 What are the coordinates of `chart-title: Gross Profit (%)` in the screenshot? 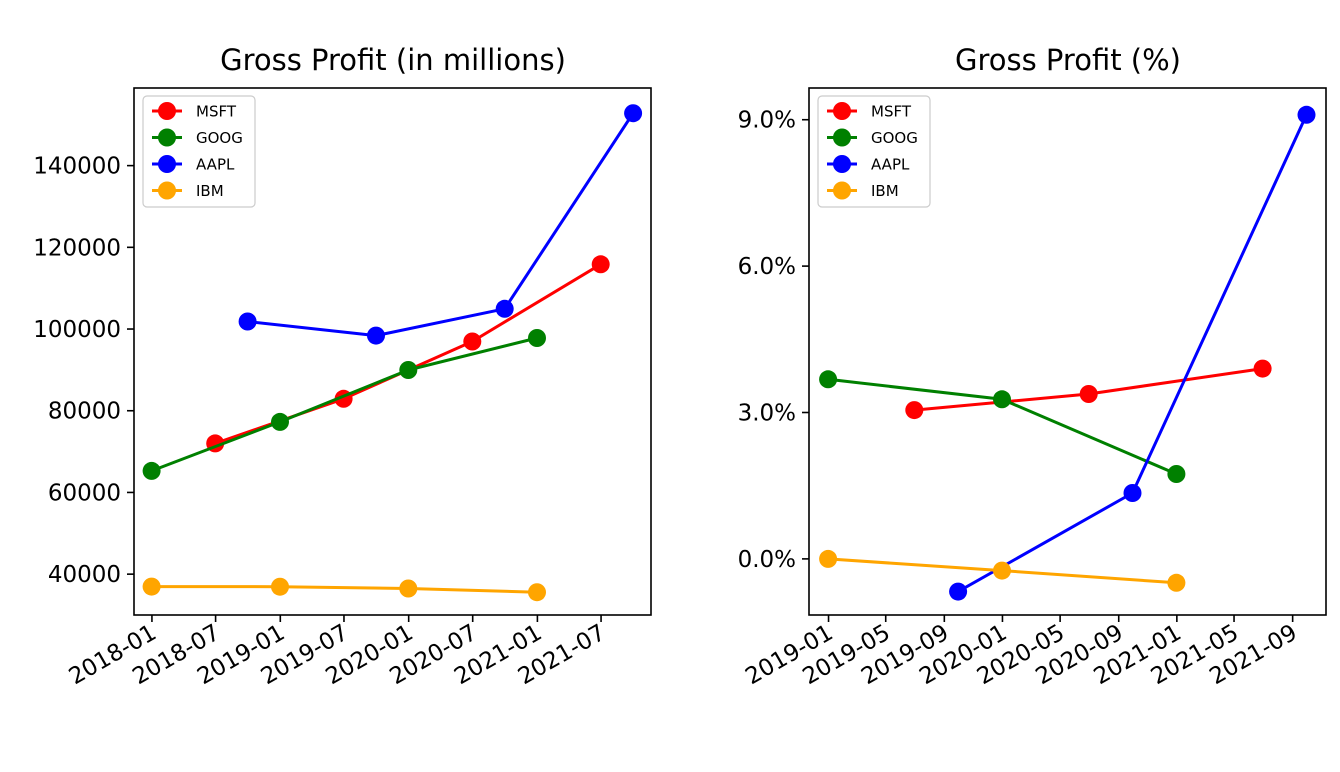 It's located at (1068, 60).